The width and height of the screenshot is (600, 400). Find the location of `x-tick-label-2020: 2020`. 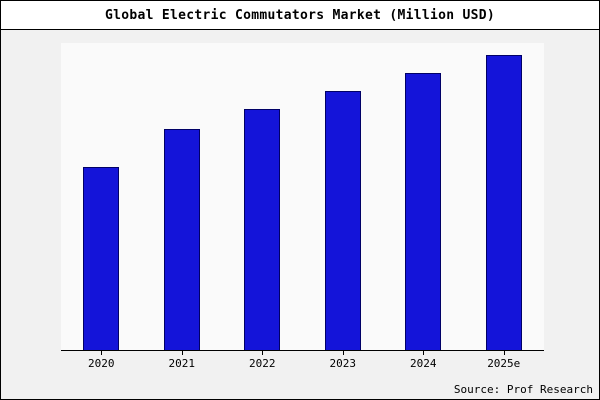

x-tick-label-2020: 2020 is located at coordinates (101, 363).